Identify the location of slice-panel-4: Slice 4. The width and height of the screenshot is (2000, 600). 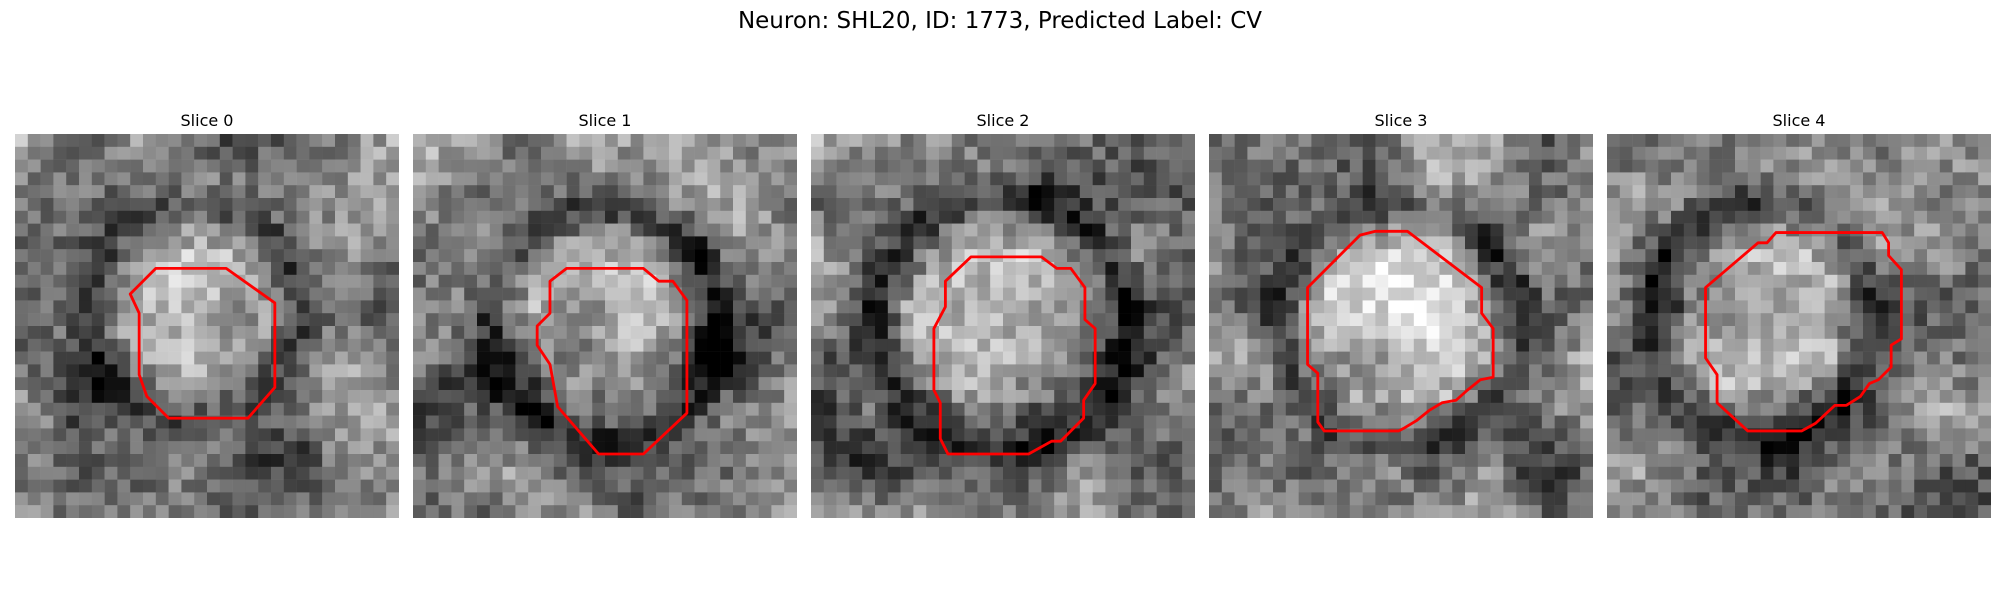
(1799, 313).